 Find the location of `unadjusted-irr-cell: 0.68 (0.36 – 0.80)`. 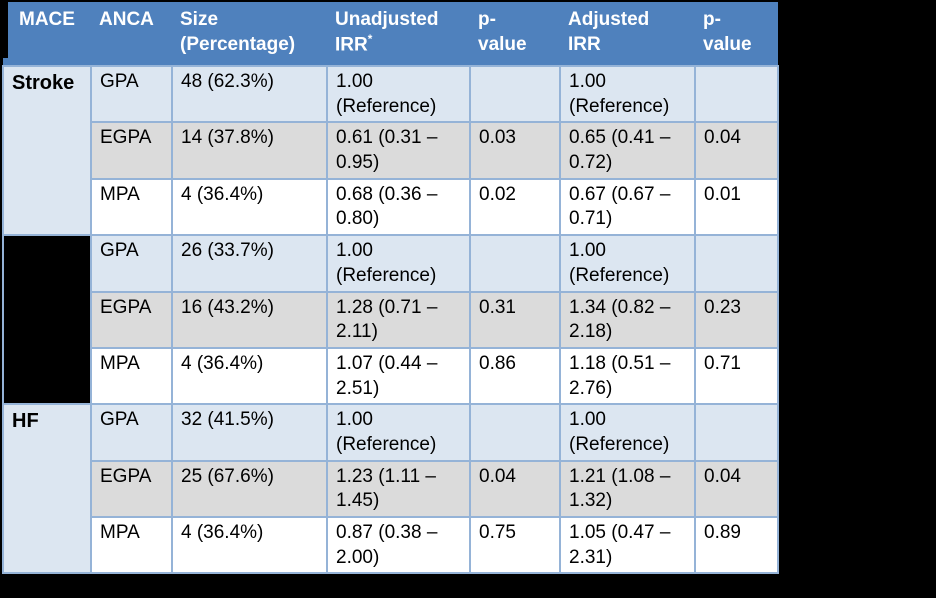

unadjusted-irr-cell: 0.68 (0.36 – 0.80) is located at coordinates (398, 207).